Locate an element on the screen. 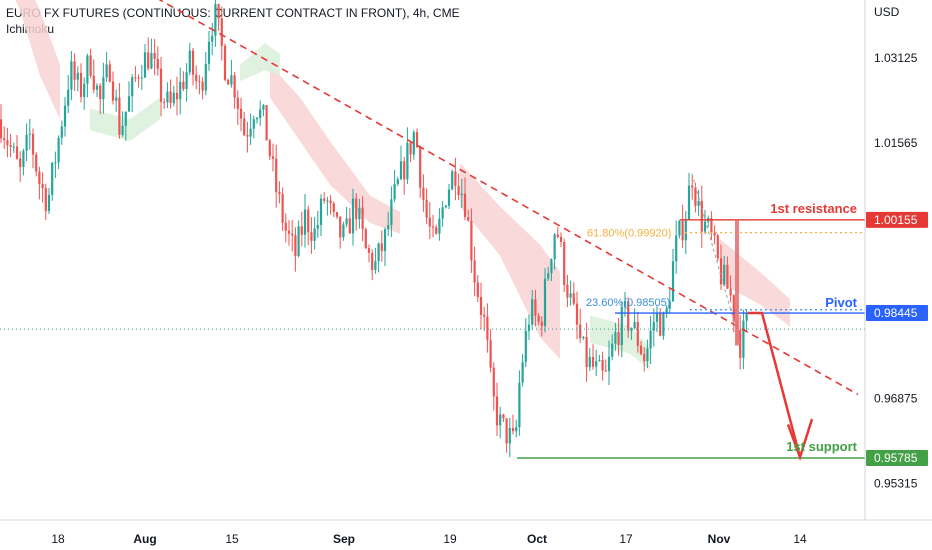 This screenshot has width=932, height=550. pivot-tag is located at coordinates (897, 313).